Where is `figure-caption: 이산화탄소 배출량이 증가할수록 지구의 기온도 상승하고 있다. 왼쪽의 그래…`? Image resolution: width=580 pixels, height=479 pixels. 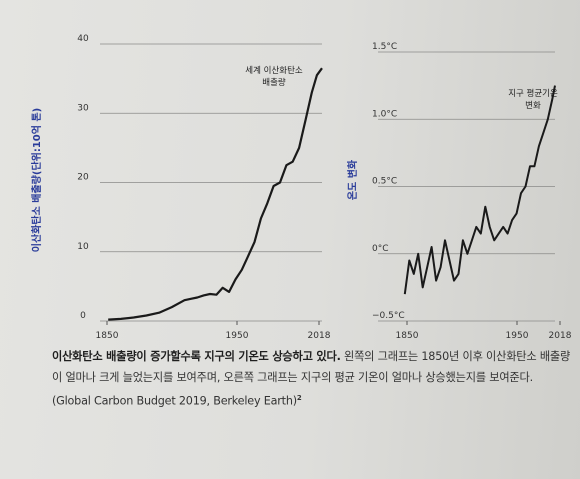
figure-caption: 이산화탄소 배출량이 증가할수록 지구의 기온도 상승하고 있다. 왼쪽의 그래… is located at coordinates (312, 379).